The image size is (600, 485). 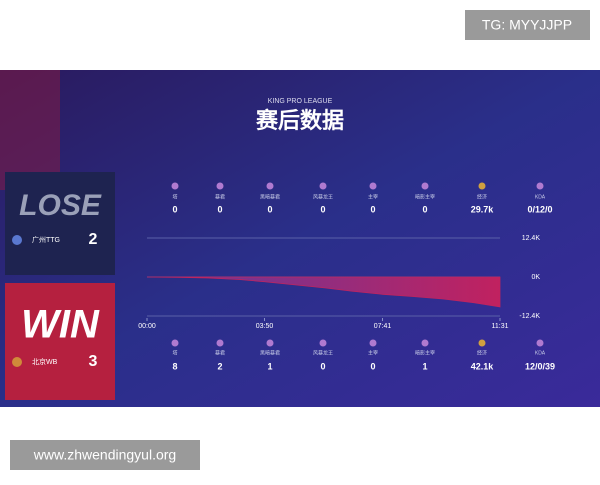 I want to click on win-panel, so click(x=60, y=341).